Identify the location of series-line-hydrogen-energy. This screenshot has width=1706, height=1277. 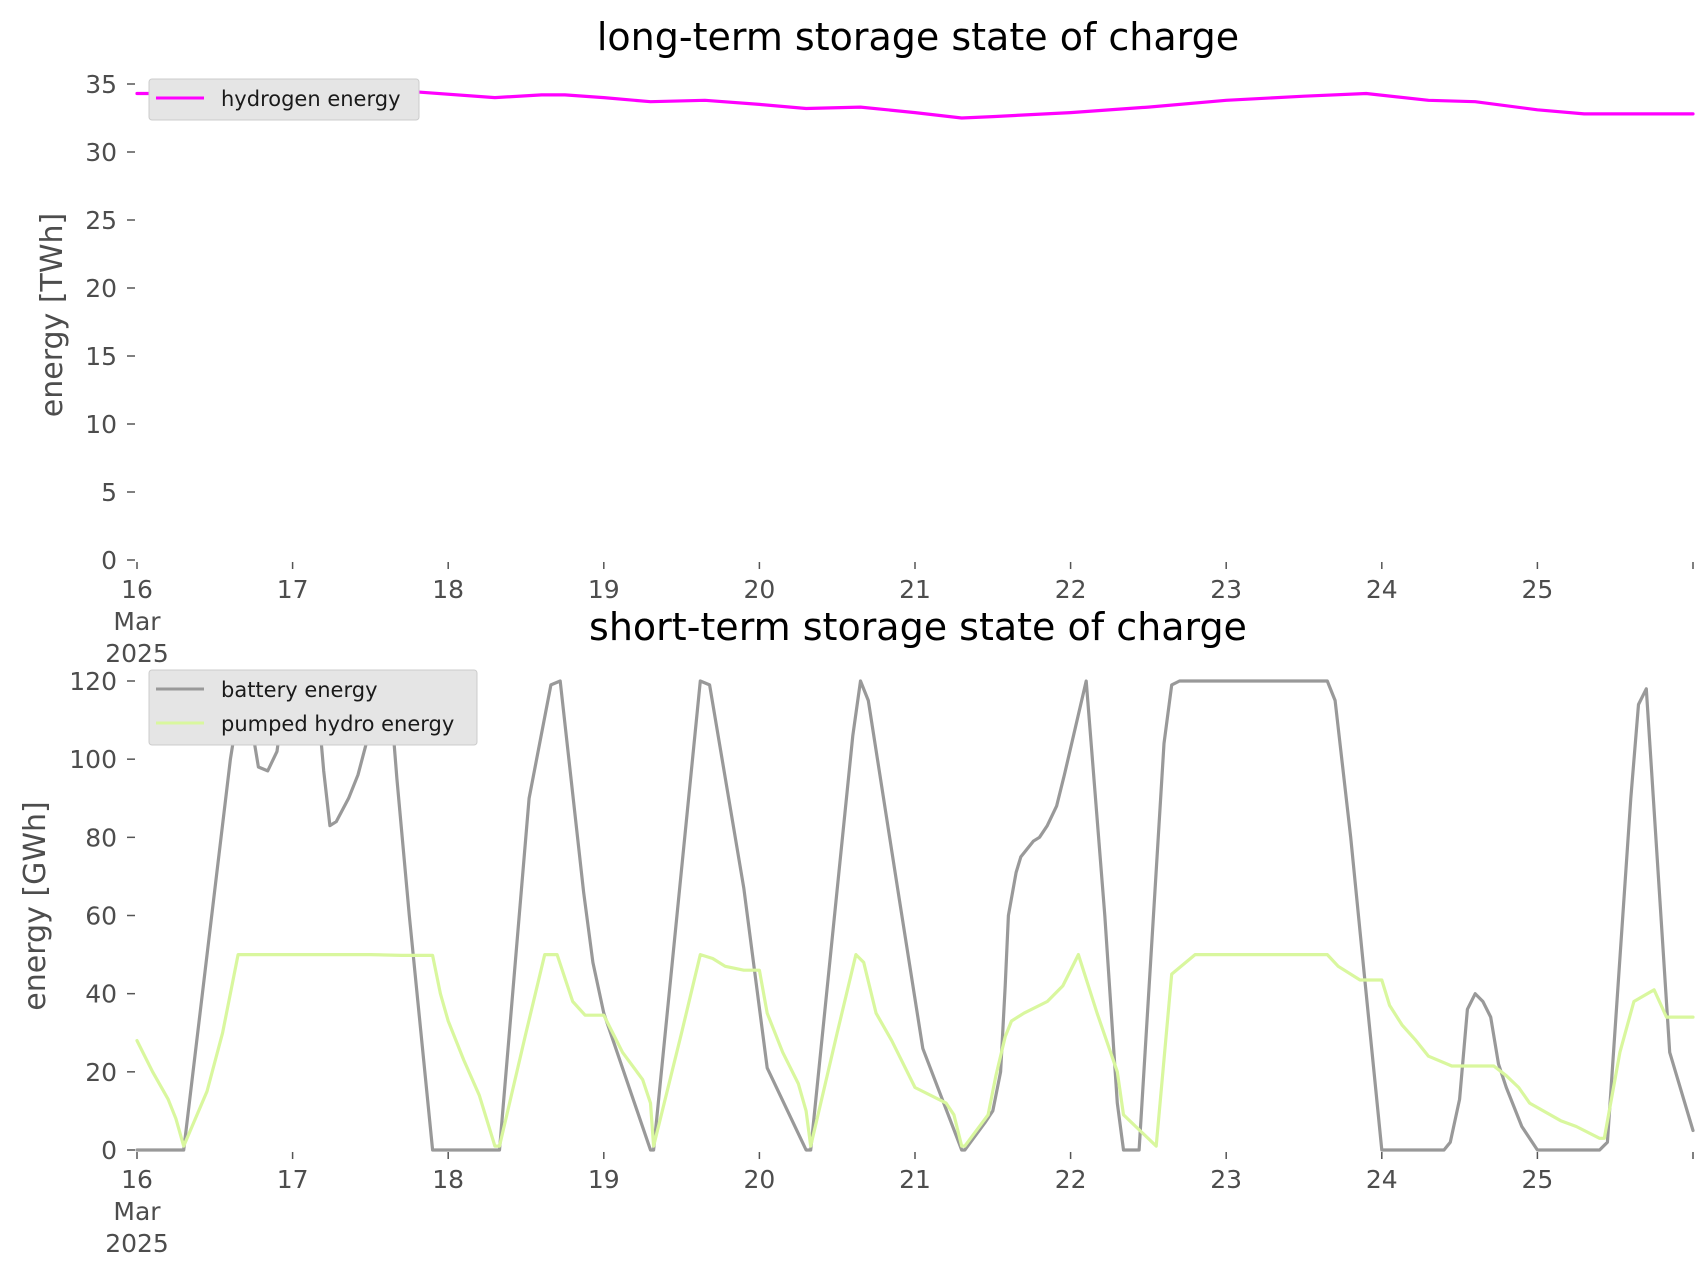
(915, 104).